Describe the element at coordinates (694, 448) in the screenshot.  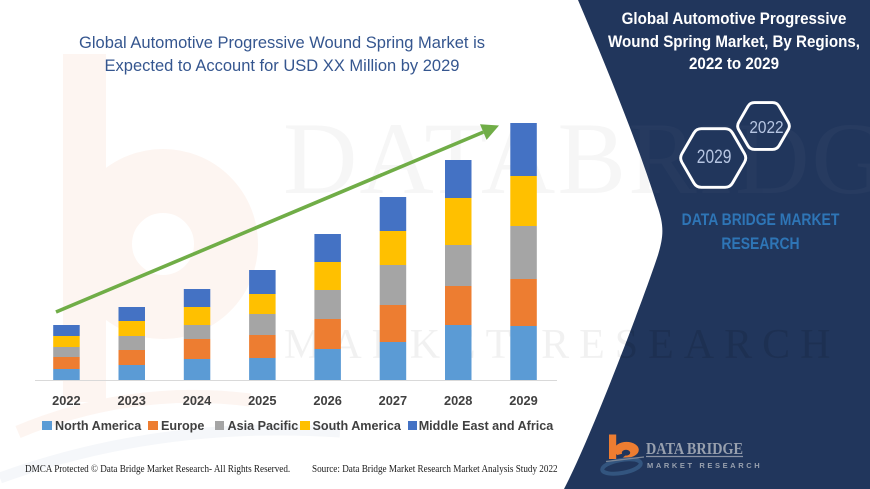
I see `svg-text: DATA BRIDGE` at that location.